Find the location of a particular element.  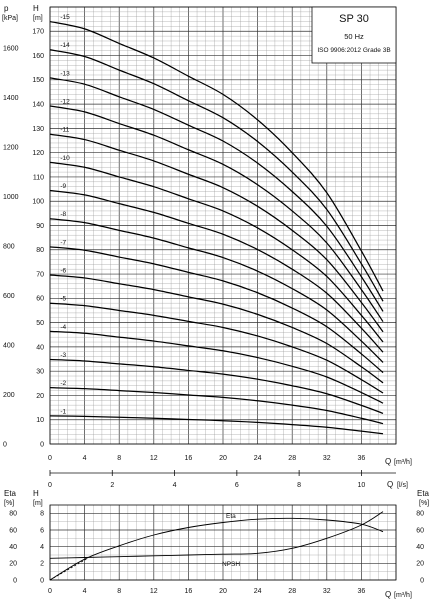

head-tick-label: 10 is located at coordinates (40, 420).